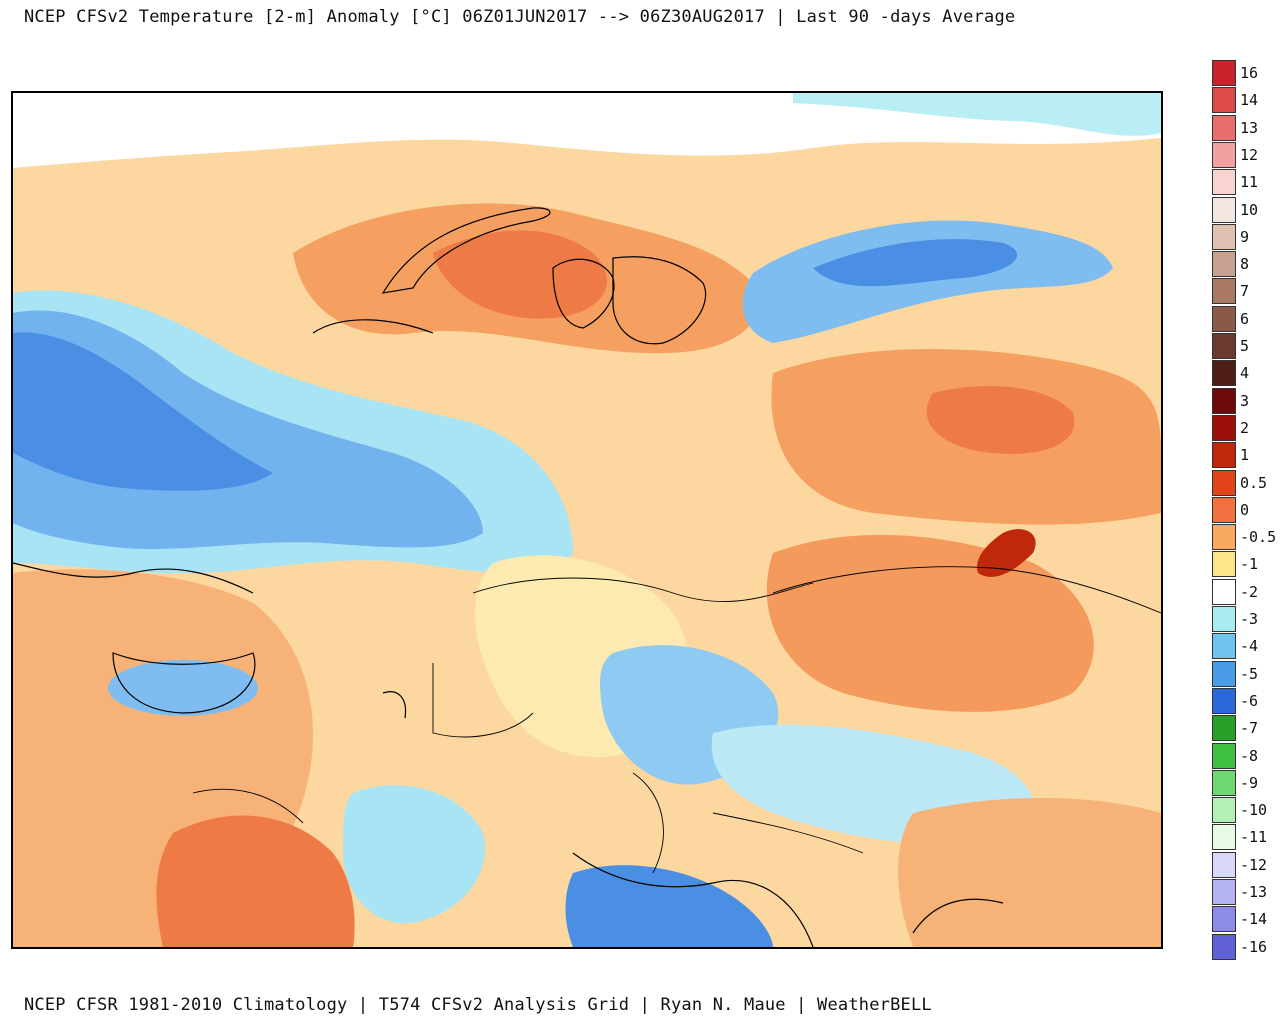 The image size is (1280, 1024). Describe the element at coordinates (1249, 646) in the screenshot. I see `legend-label: -4` at that location.